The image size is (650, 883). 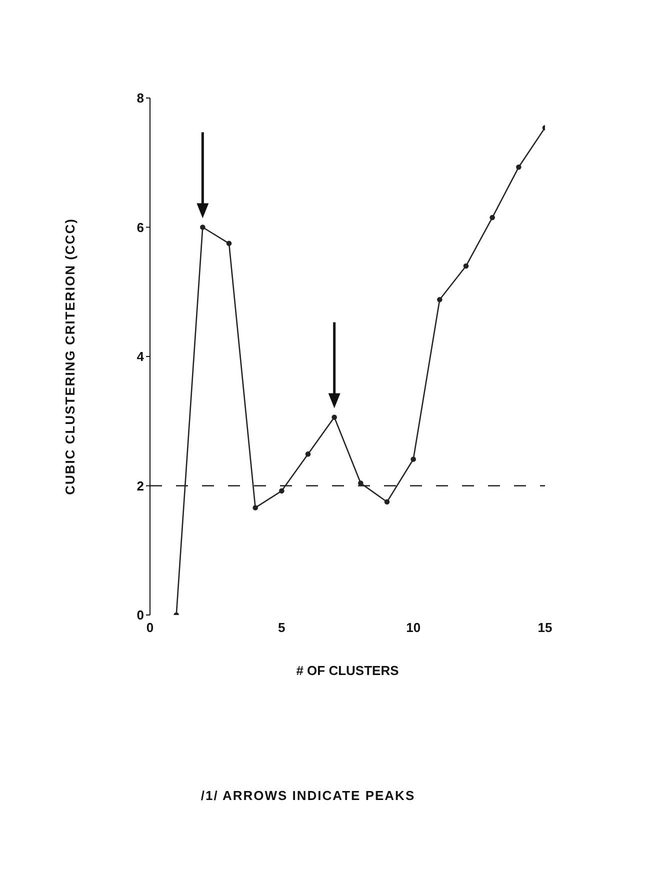 What do you see at coordinates (140, 615) in the screenshot?
I see `y-tick-label: 0` at bounding box center [140, 615].